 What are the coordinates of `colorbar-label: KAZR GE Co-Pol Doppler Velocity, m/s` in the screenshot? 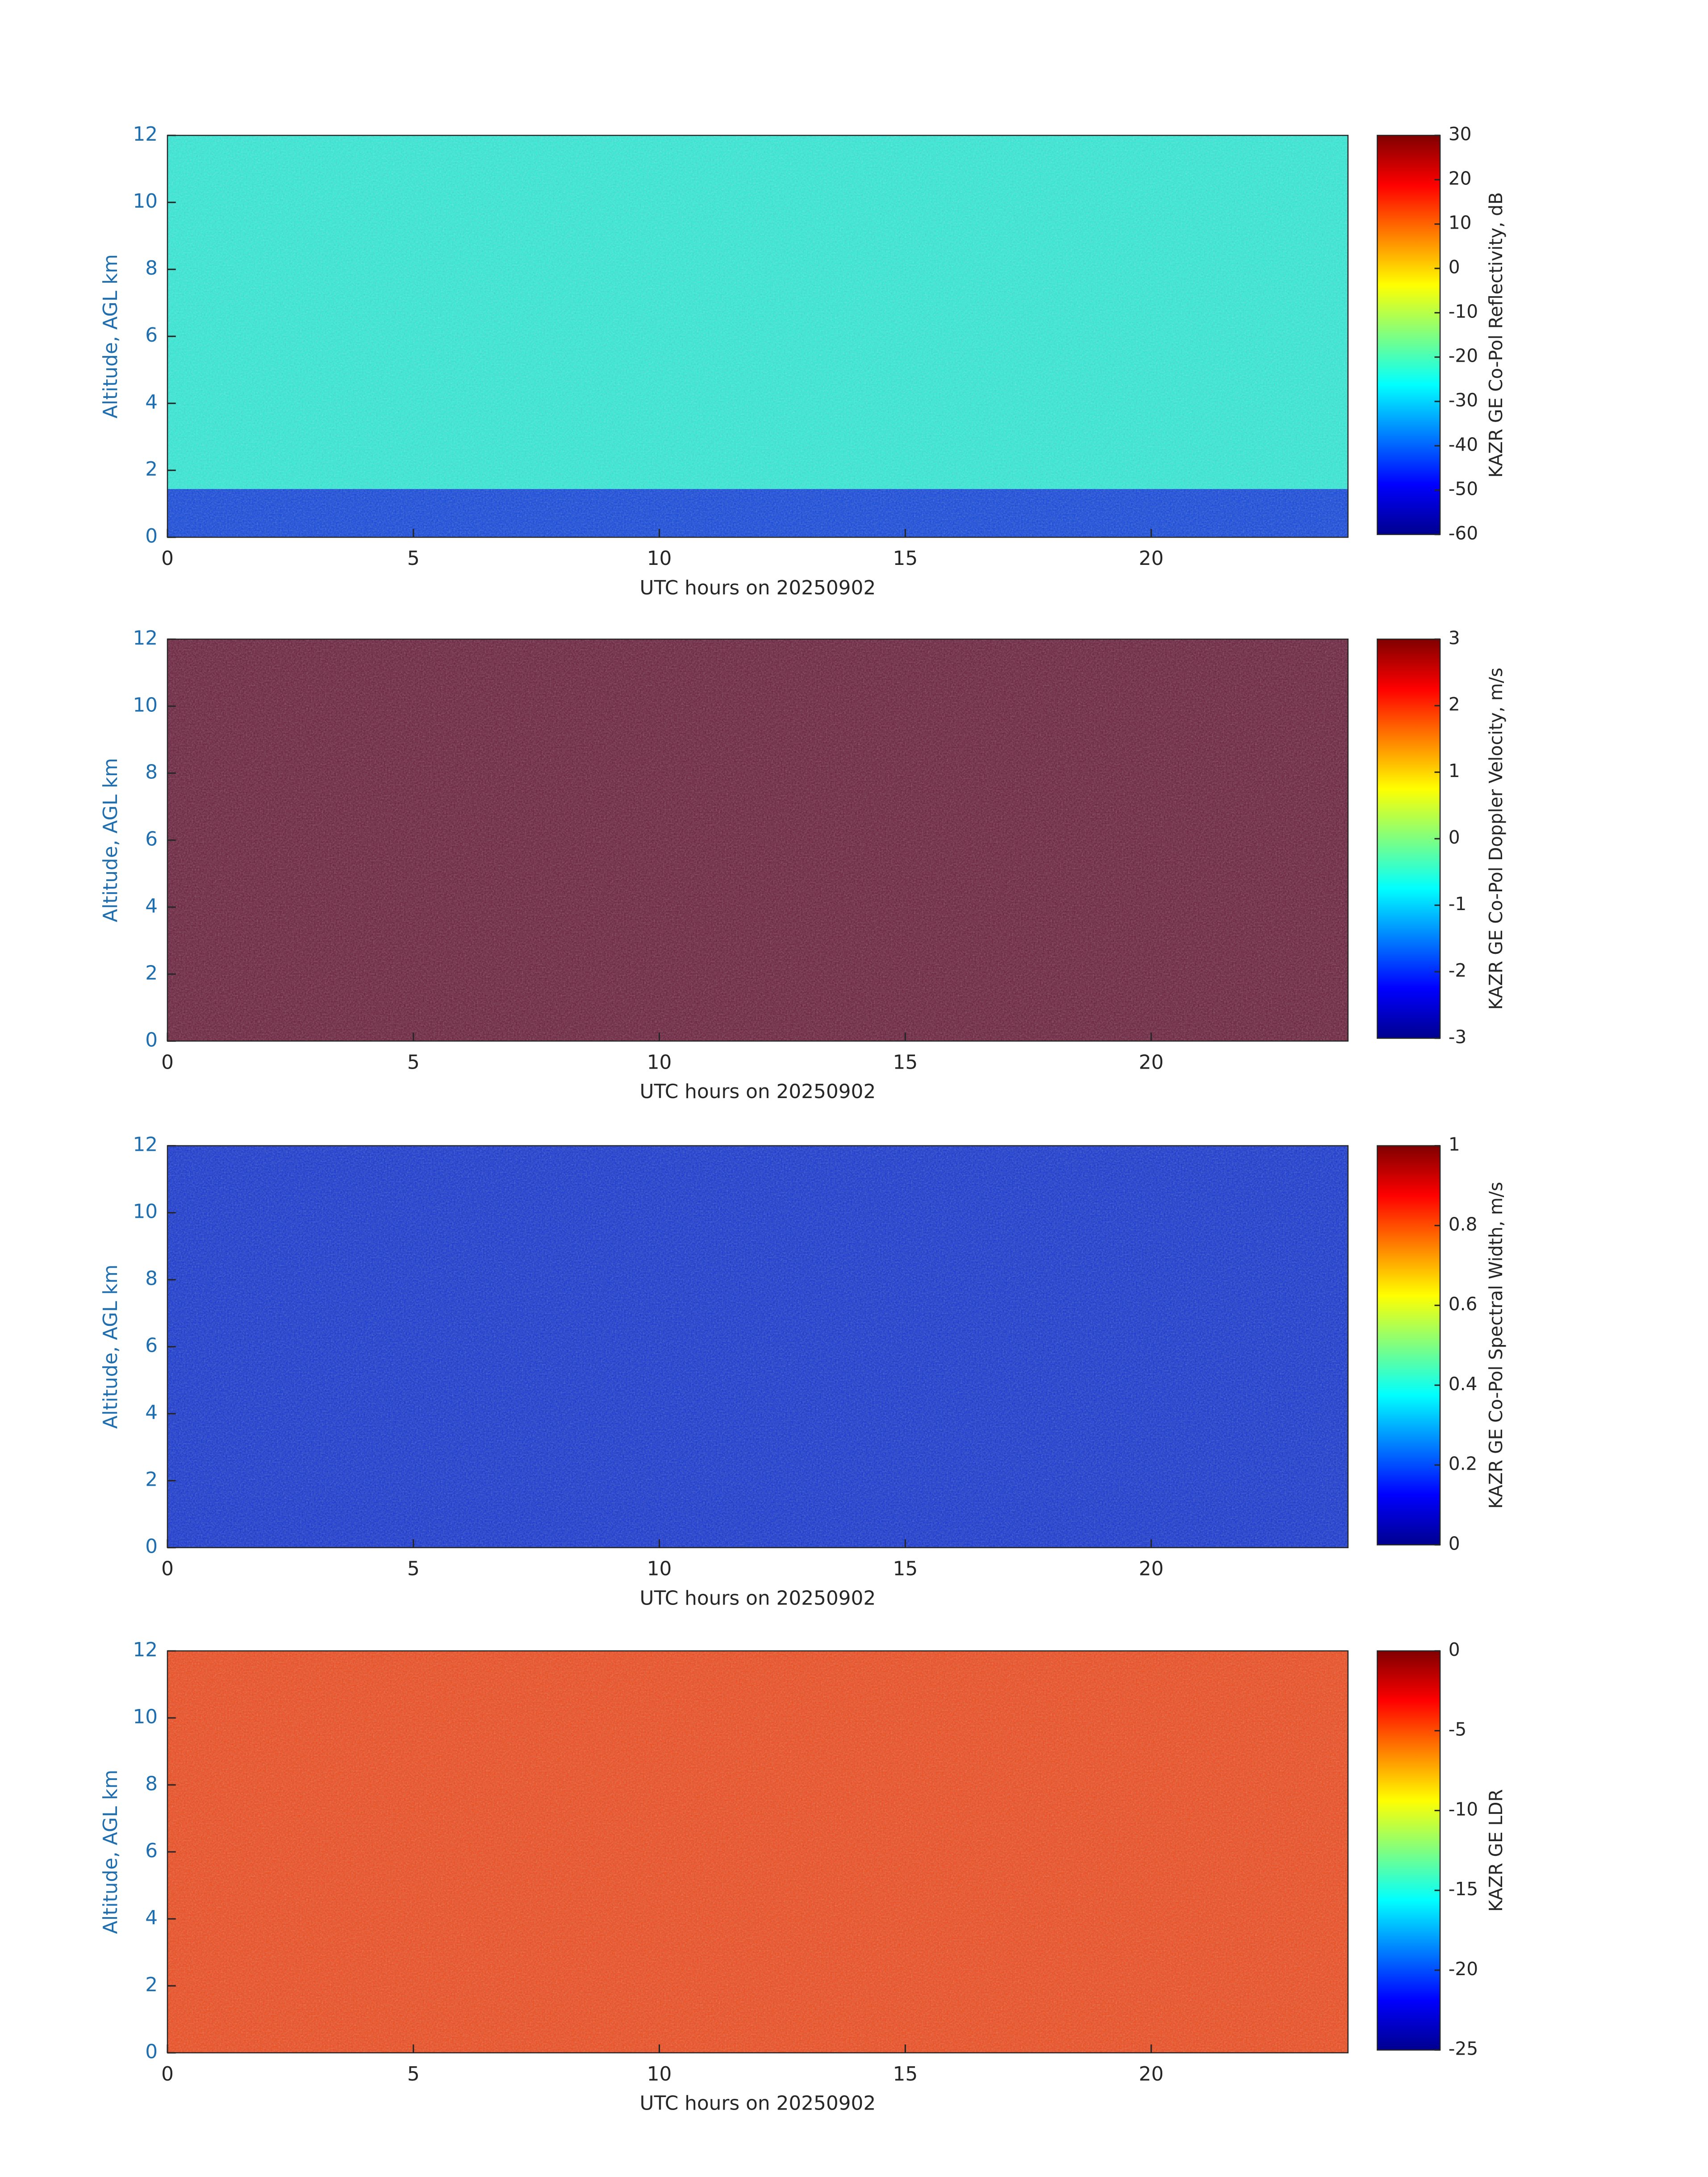 It's located at (1496, 839).